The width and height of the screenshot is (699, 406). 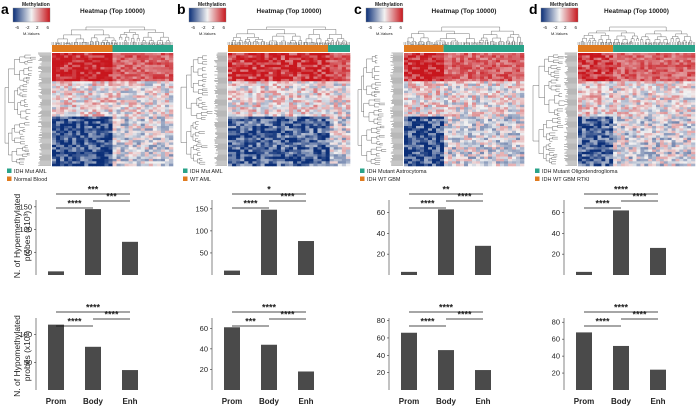 What do you see at coordinates (28, 252) in the screenshot?
I see `y-tick-label: 50` at bounding box center [28, 252].